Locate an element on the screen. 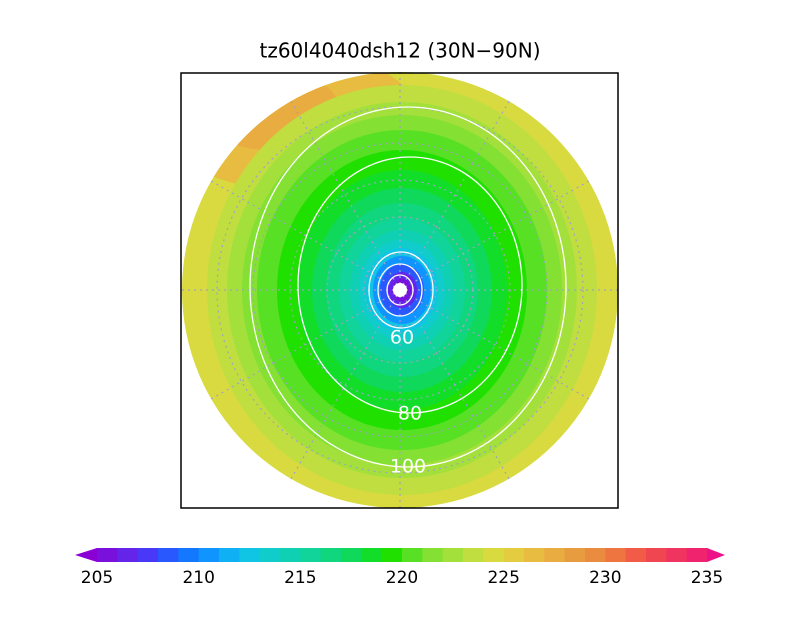 The image size is (800, 618). contour-label: 100 is located at coordinates (408, 467).